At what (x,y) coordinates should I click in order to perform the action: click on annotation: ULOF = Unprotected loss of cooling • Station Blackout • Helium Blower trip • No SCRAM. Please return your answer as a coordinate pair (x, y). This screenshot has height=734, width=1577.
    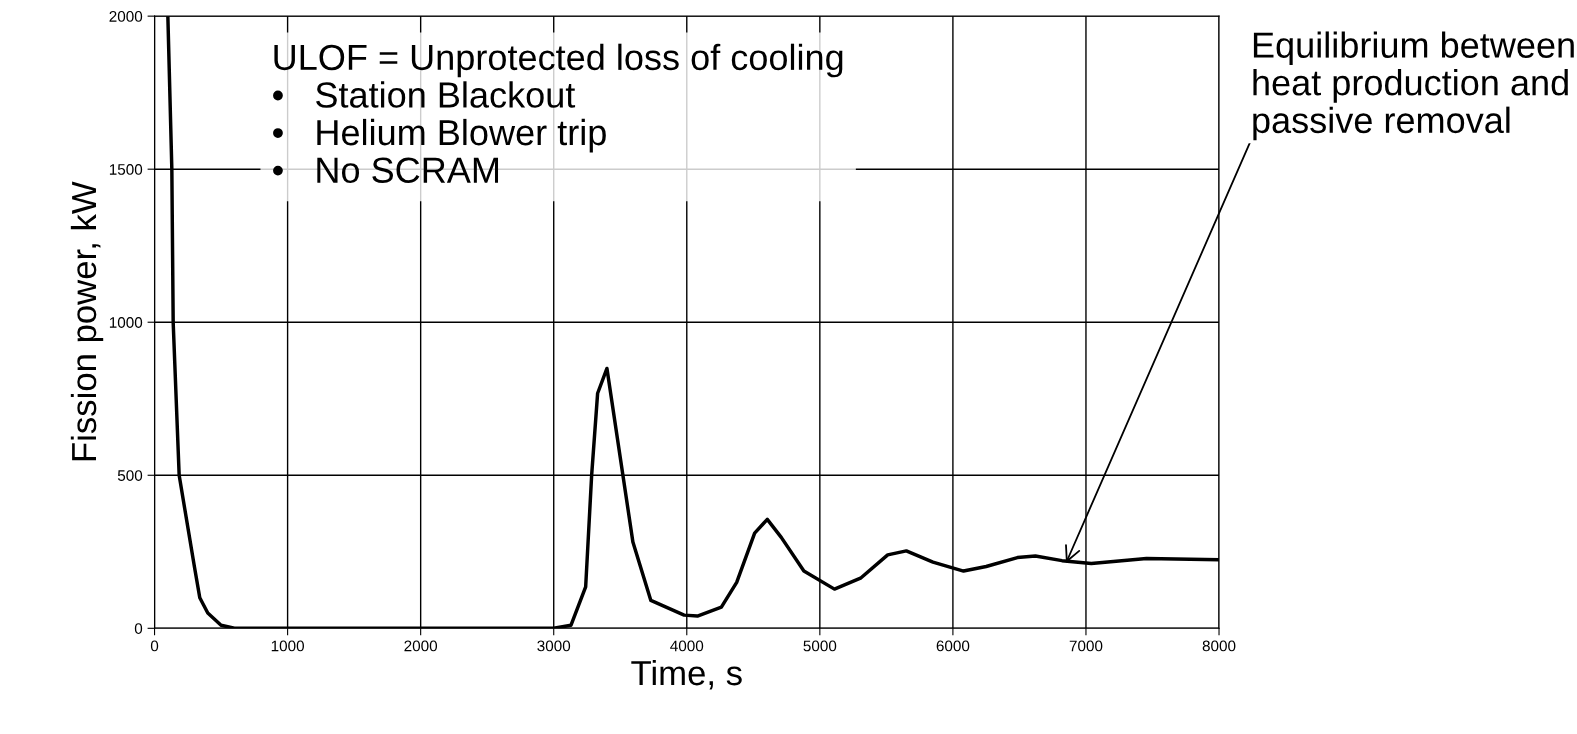
    Looking at the image, I should click on (558, 113).